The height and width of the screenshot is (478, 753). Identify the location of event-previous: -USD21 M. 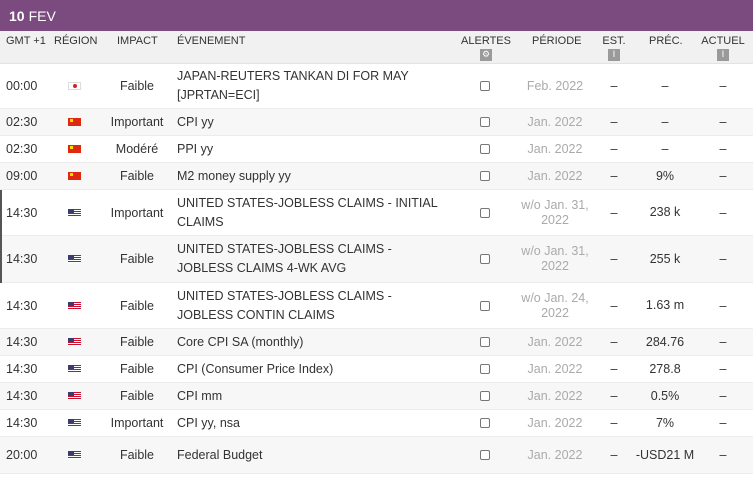
(665, 454).